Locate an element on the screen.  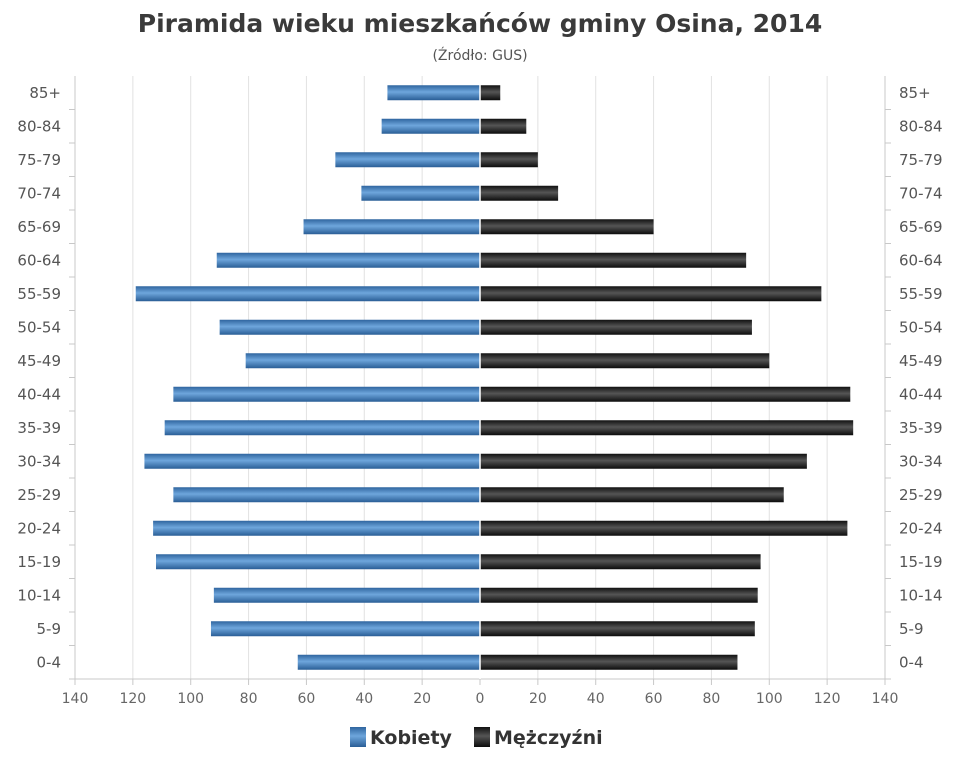
category-label-right: 55-59 is located at coordinates (921, 294).